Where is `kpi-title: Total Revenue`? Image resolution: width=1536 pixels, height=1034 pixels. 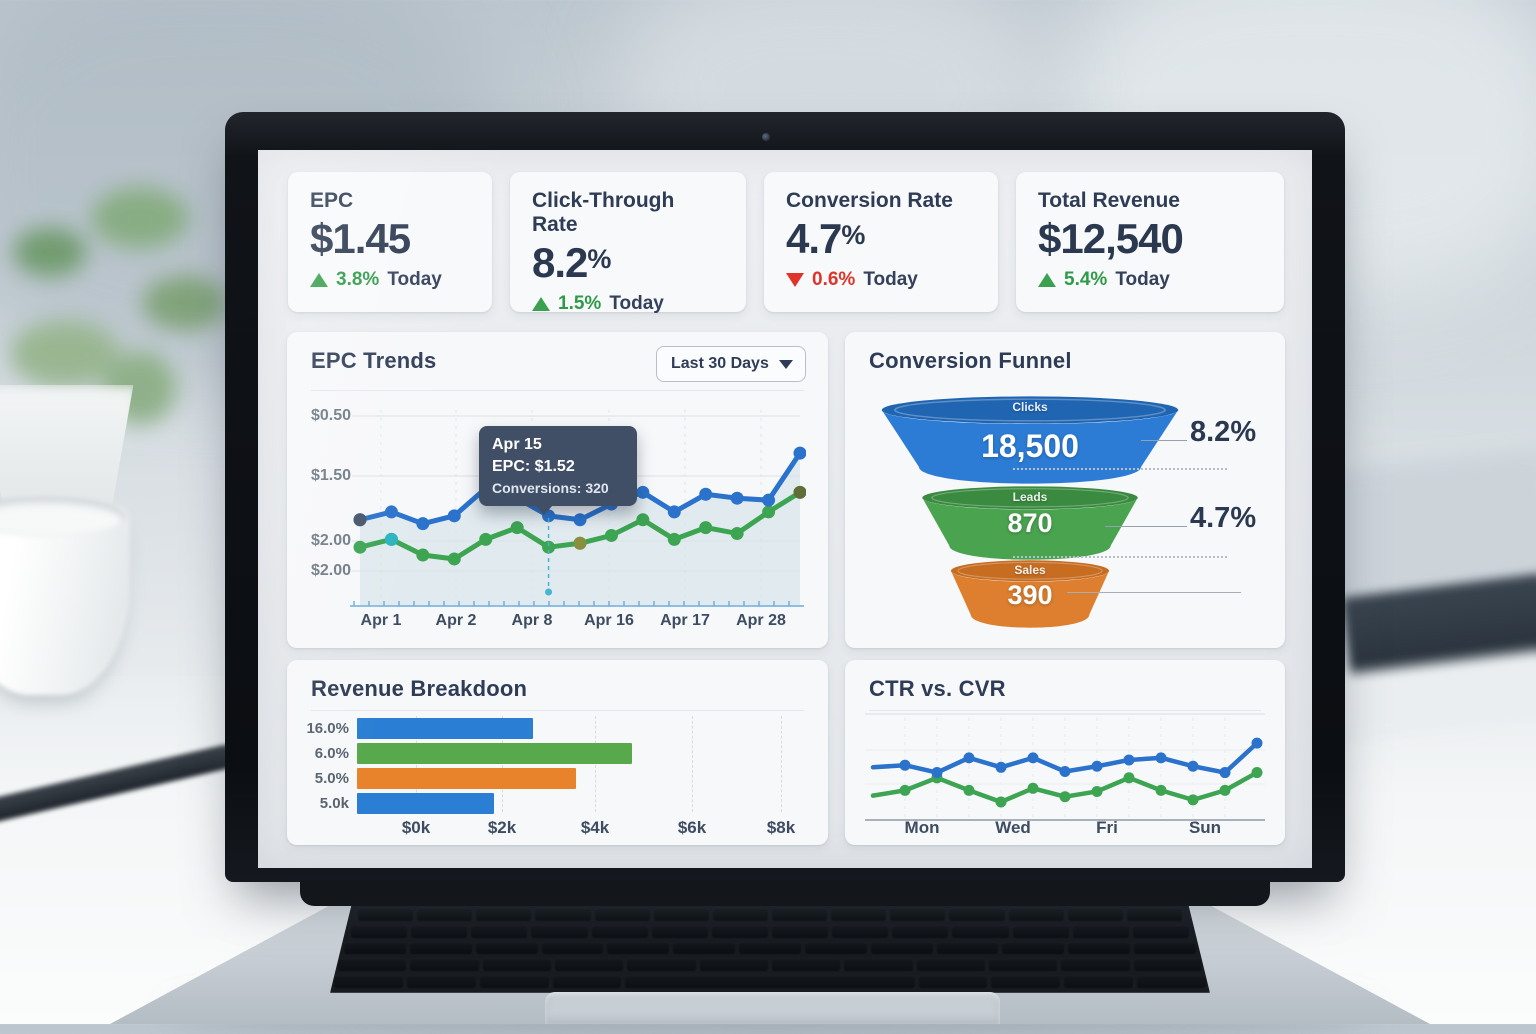
kpi-title: Total Revenue is located at coordinates (1109, 200).